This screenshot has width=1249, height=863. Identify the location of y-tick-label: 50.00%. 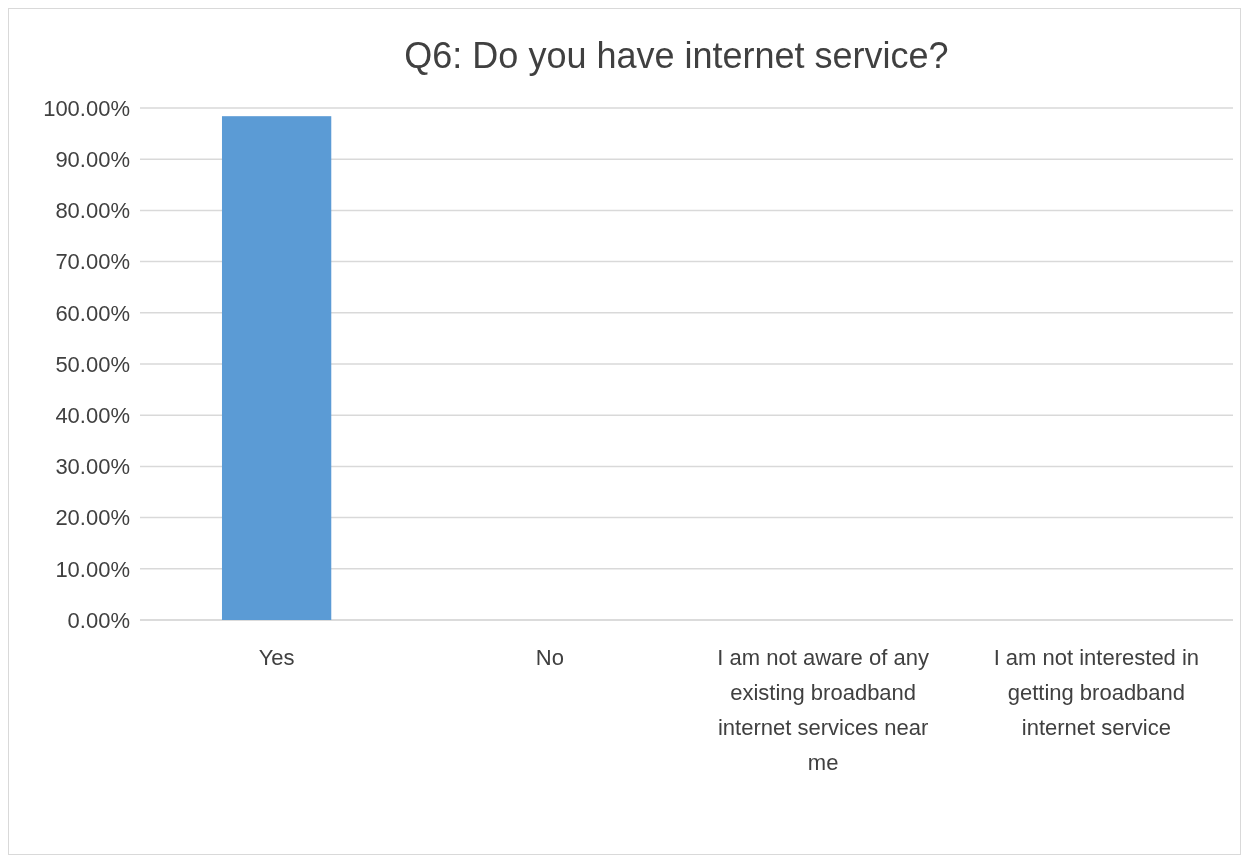
(92, 364).